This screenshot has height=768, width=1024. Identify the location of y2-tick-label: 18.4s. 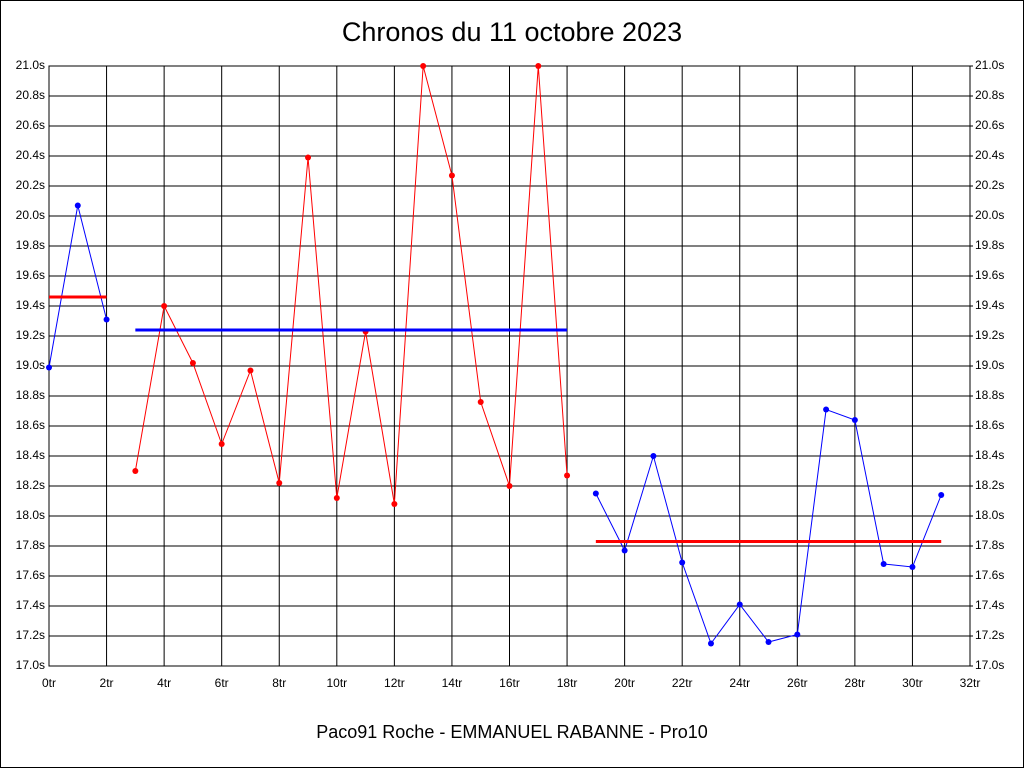
(989, 455).